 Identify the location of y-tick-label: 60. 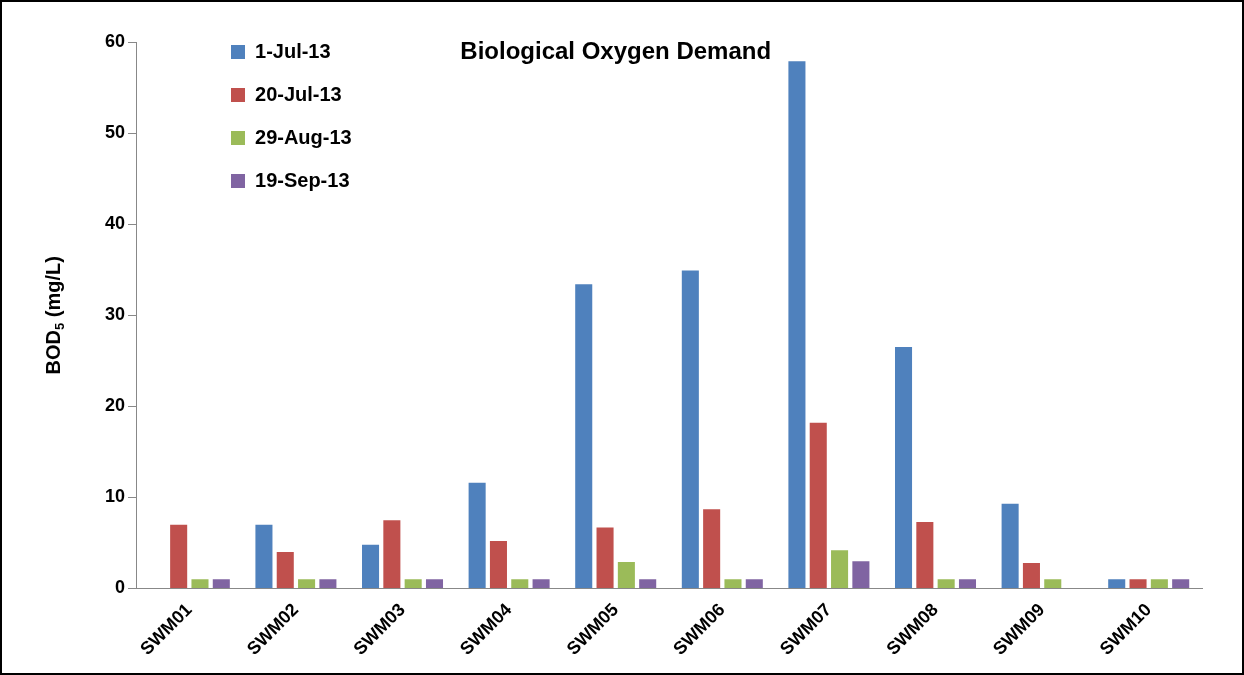
(115, 40).